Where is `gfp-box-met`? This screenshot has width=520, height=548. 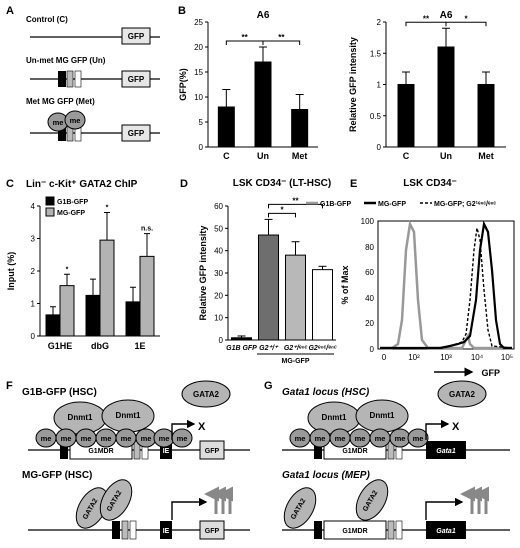 gfp-box-met is located at coordinates (136, 133).